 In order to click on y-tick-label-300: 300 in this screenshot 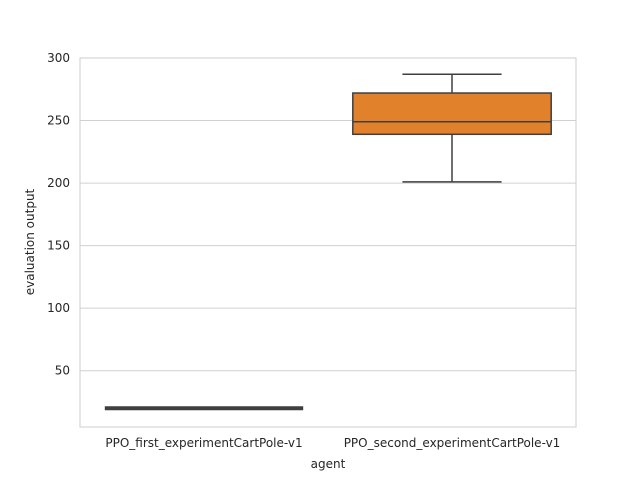, I will do `click(58, 58)`.